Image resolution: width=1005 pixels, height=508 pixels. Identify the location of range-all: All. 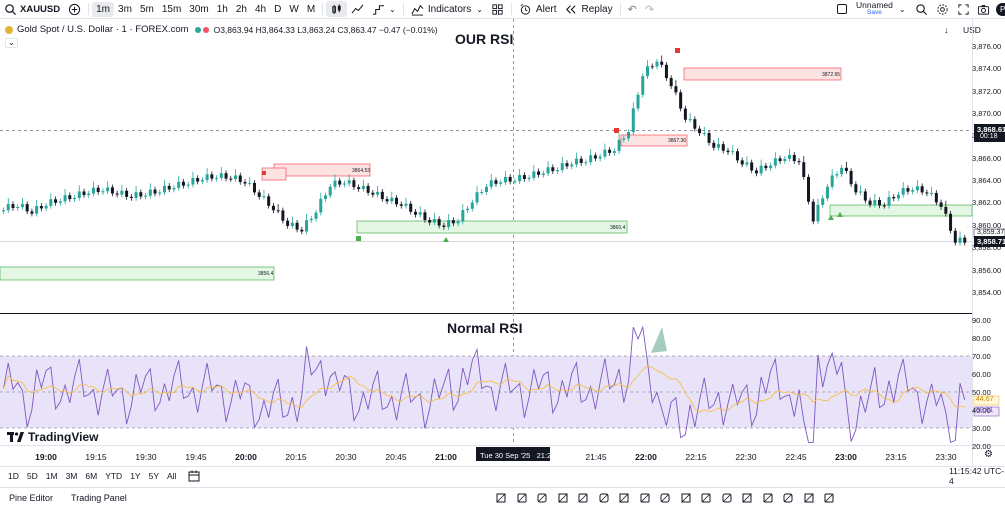
(172, 475).